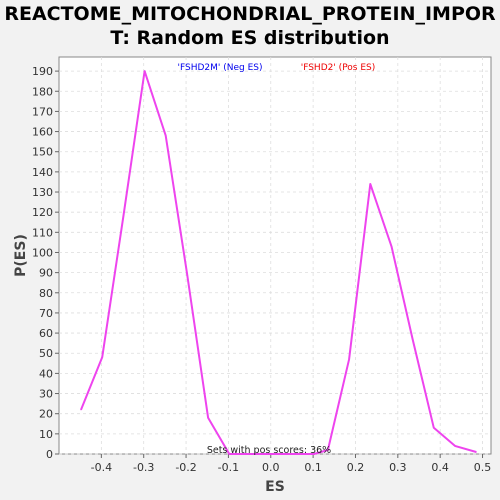 The width and height of the screenshot is (500, 500). I want to click on y-tick-label: 190, so click(42, 71).